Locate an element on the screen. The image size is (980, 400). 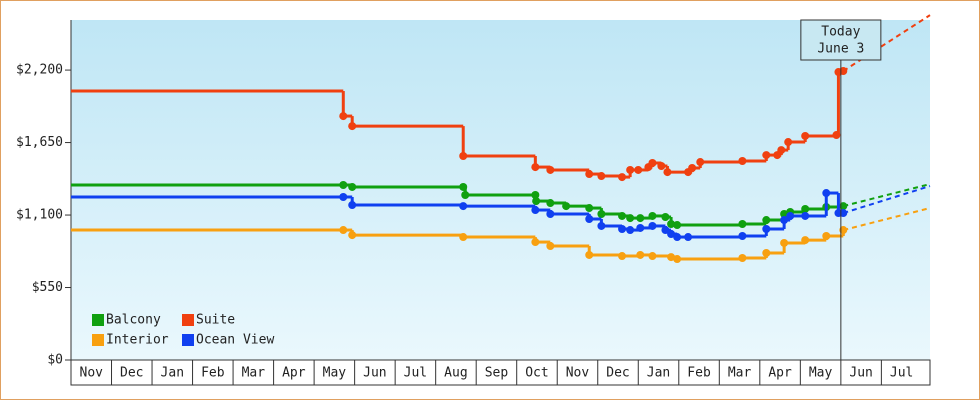
y-tick-label: $550 is located at coordinates (47, 287).